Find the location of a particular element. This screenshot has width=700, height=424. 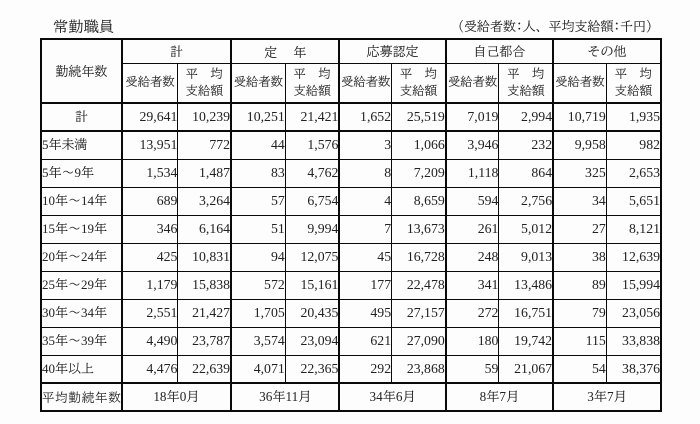

cell-r1-c7: 232 is located at coordinates (526, 145).